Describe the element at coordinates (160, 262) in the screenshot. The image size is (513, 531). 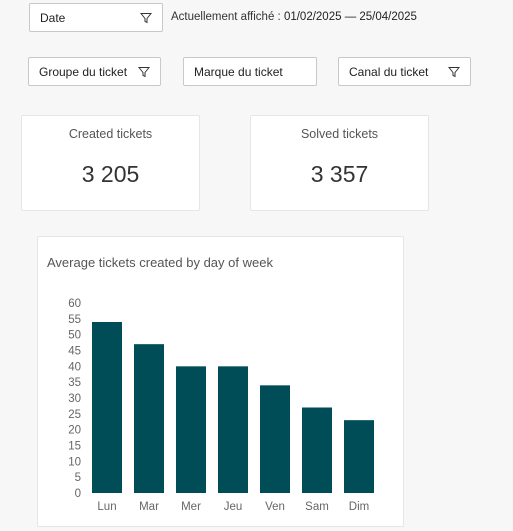
I see `chart-title: Average tickets created by day of week` at that location.